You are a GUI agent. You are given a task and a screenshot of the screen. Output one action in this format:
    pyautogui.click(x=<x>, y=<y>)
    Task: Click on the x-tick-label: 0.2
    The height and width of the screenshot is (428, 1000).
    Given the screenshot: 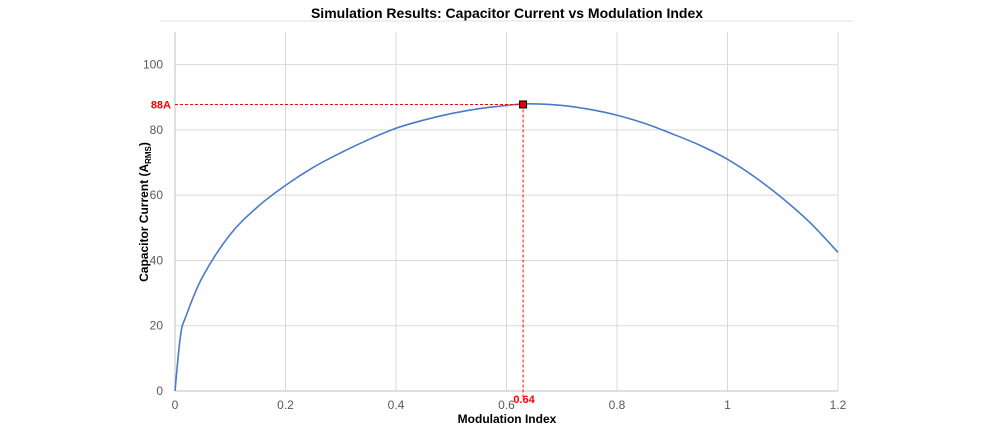 What is the action you would take?
    pyautogui.click(x=285, y=405)
    